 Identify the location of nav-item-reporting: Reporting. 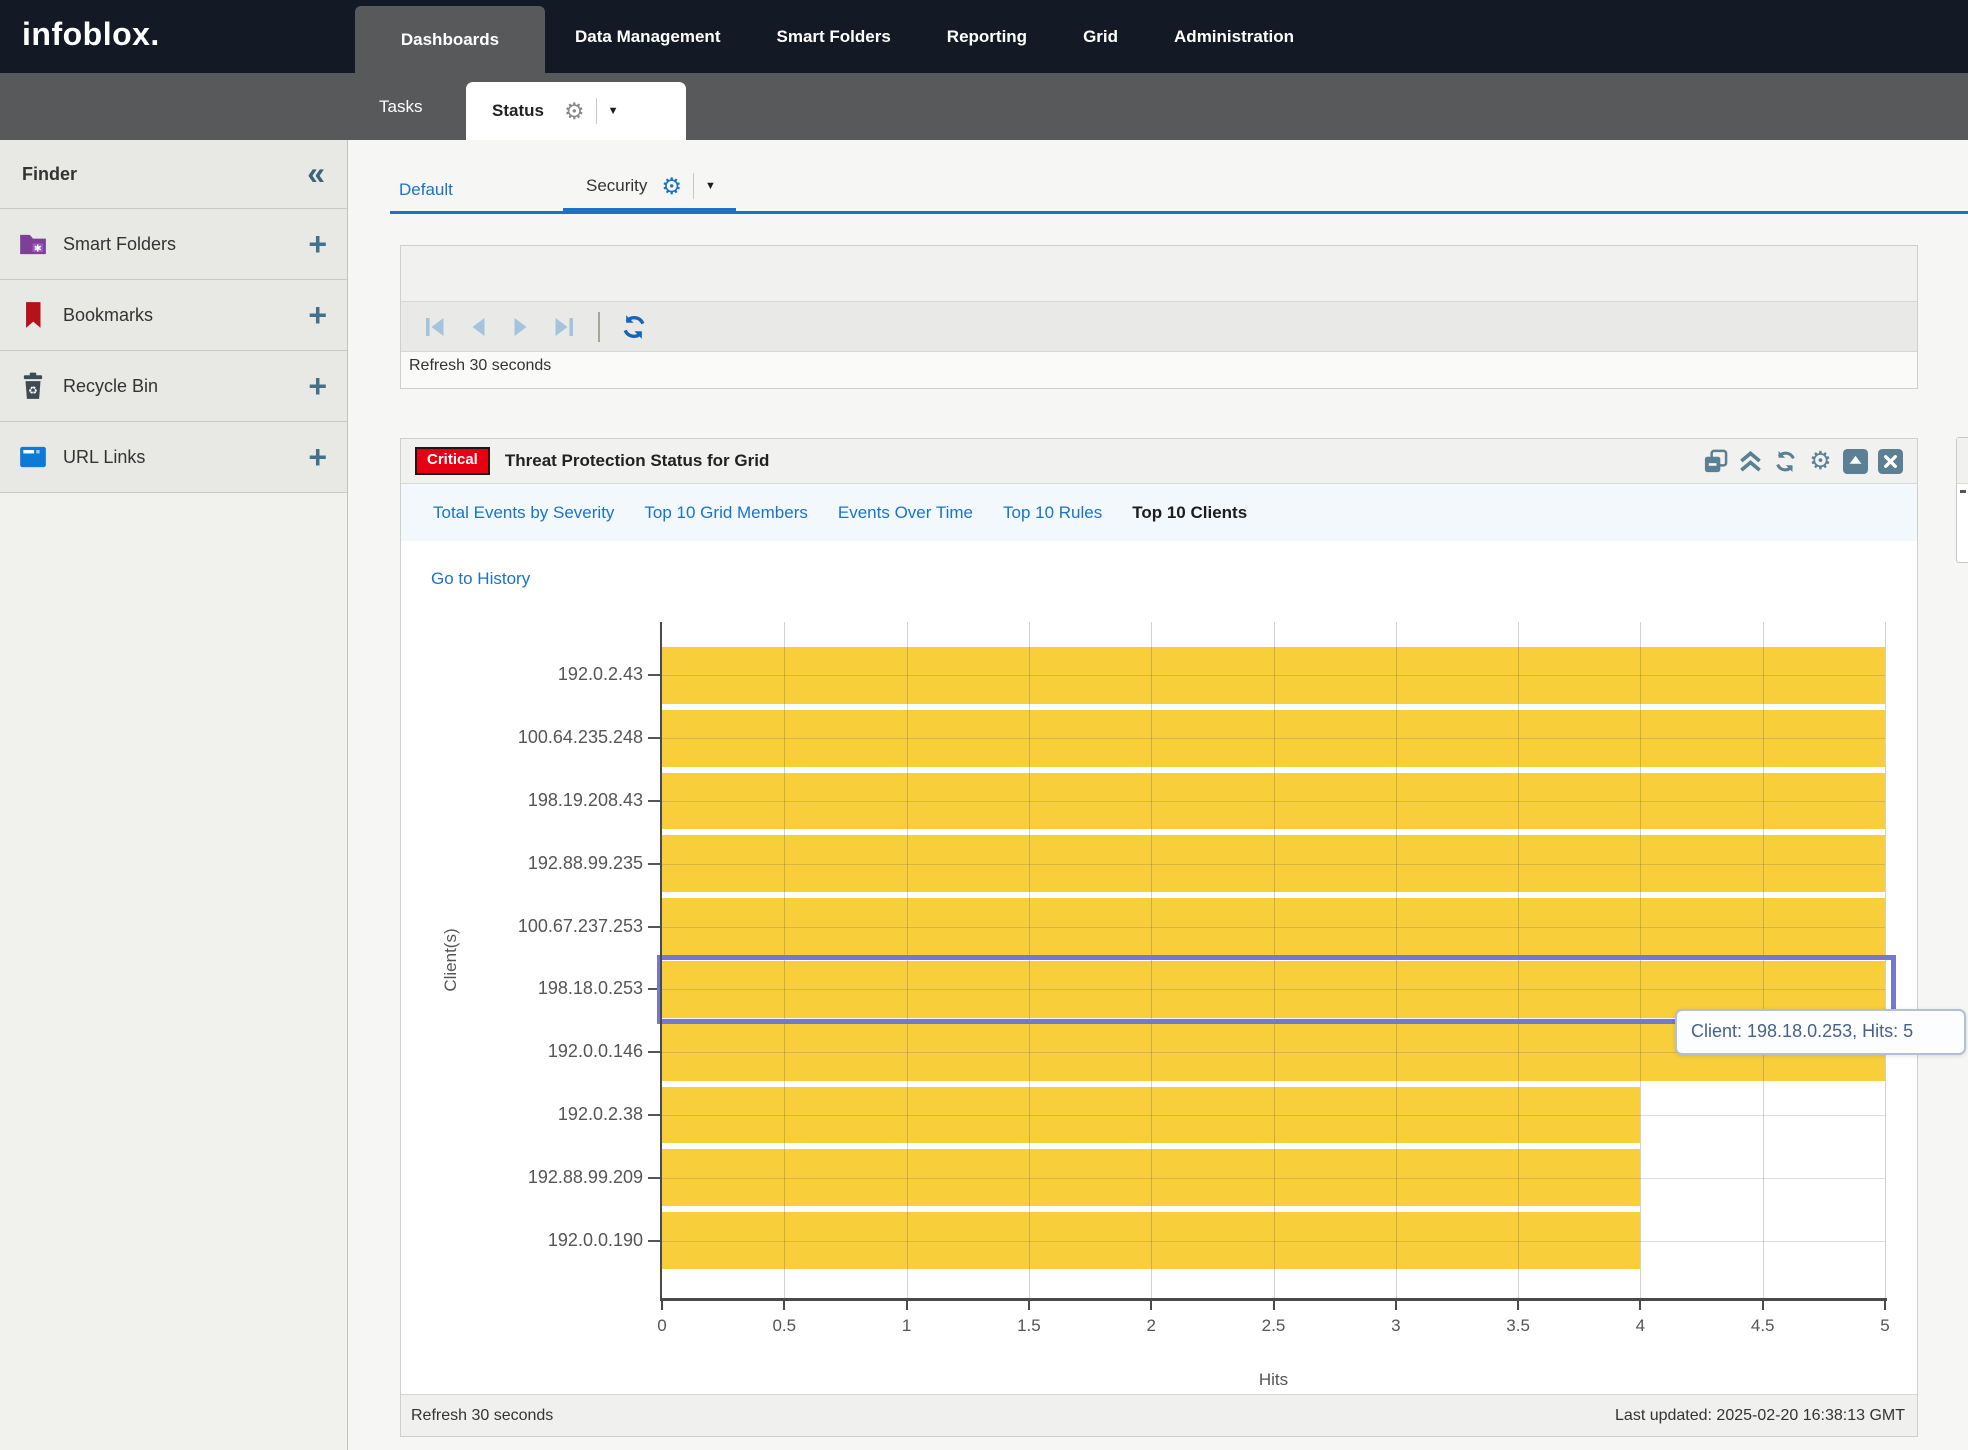
(987, 36).